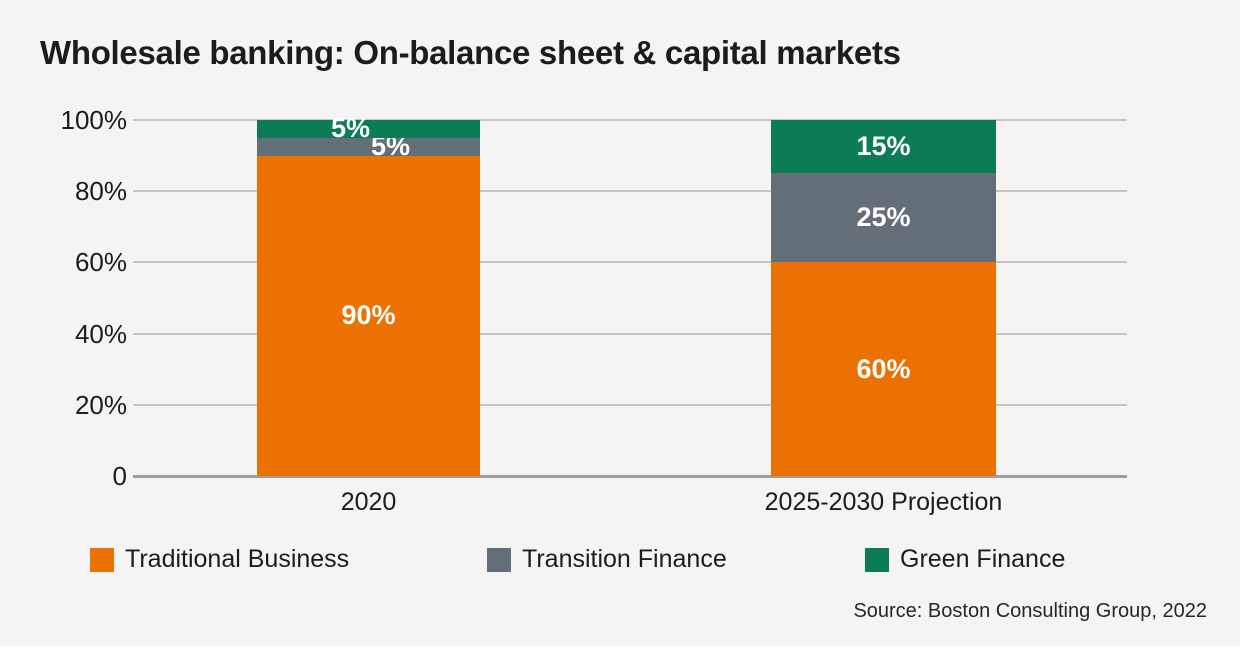  I want to click on source-note: Source: Boston Consulting Group, 2022, so click(1030, 611).